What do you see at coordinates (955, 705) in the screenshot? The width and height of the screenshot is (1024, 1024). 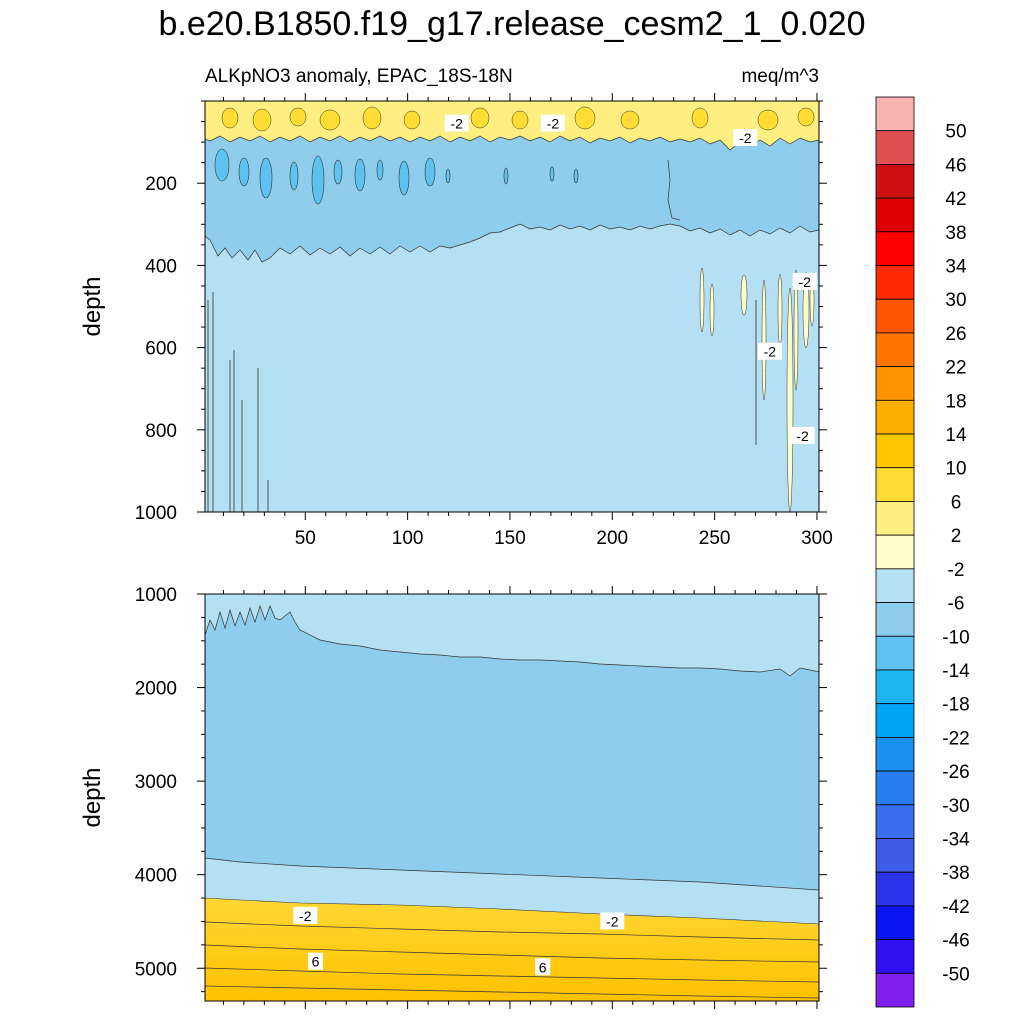 I see `colorbar-label: -18` at bounding box center [955, 705].